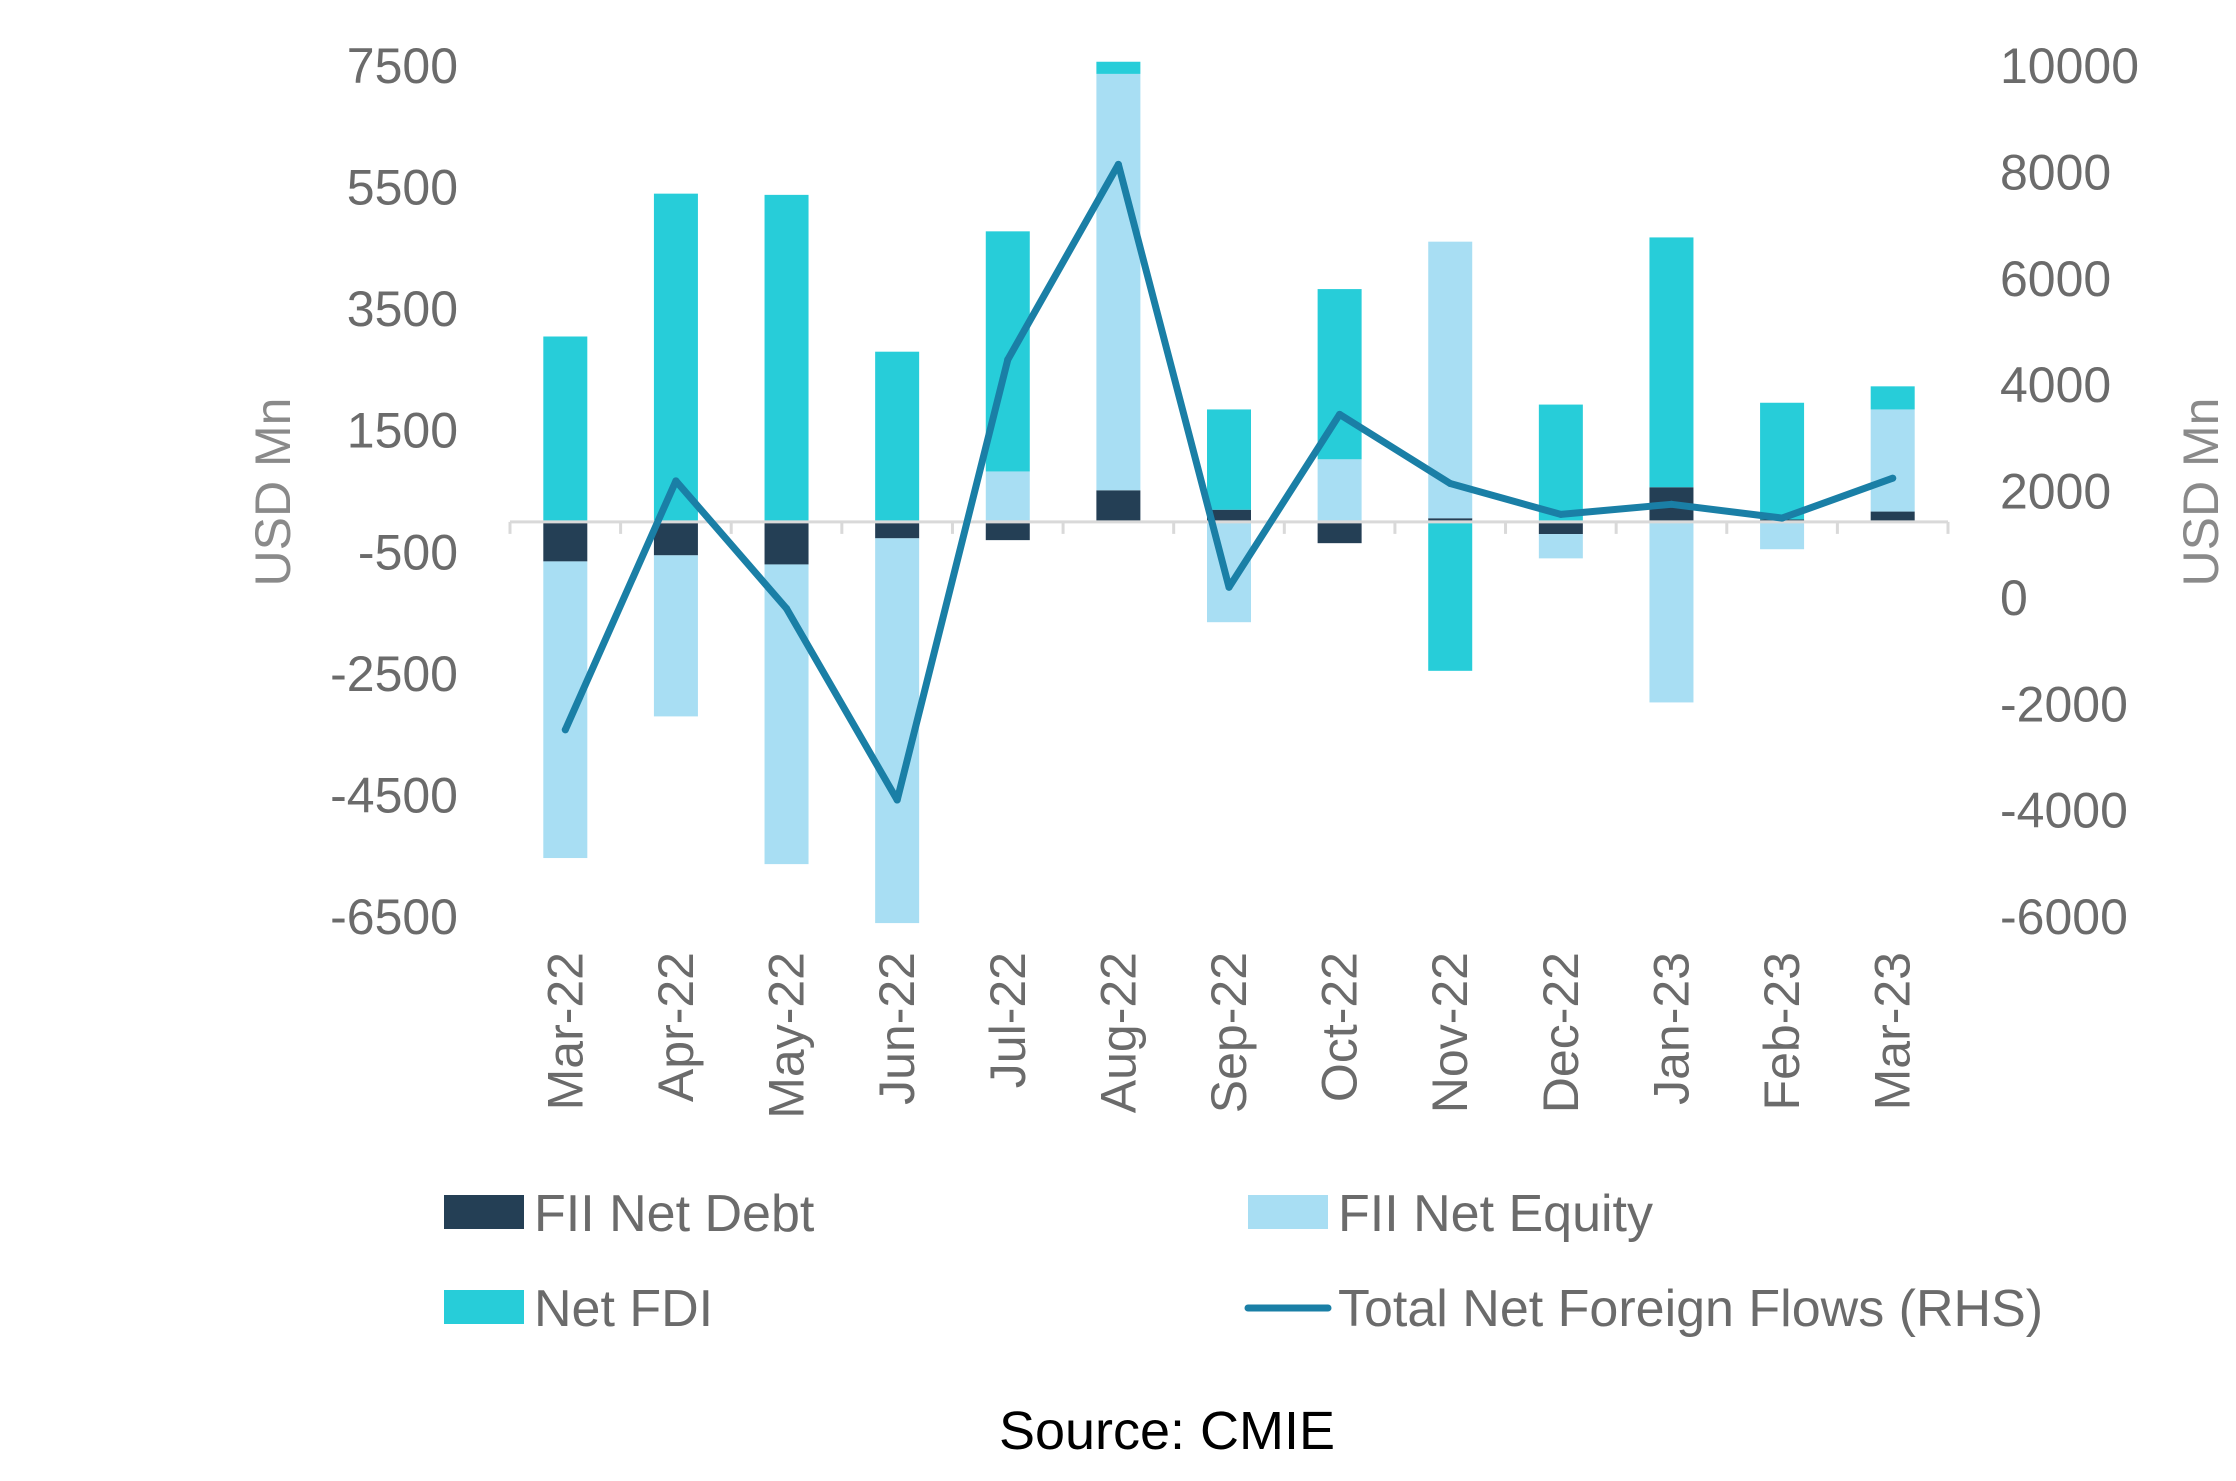 This screenshot has width=2236, height=1481. Describe the element at coordinates (1167, 1431) in the screenshot. I see `source-note: Source: CMIE` at that location.